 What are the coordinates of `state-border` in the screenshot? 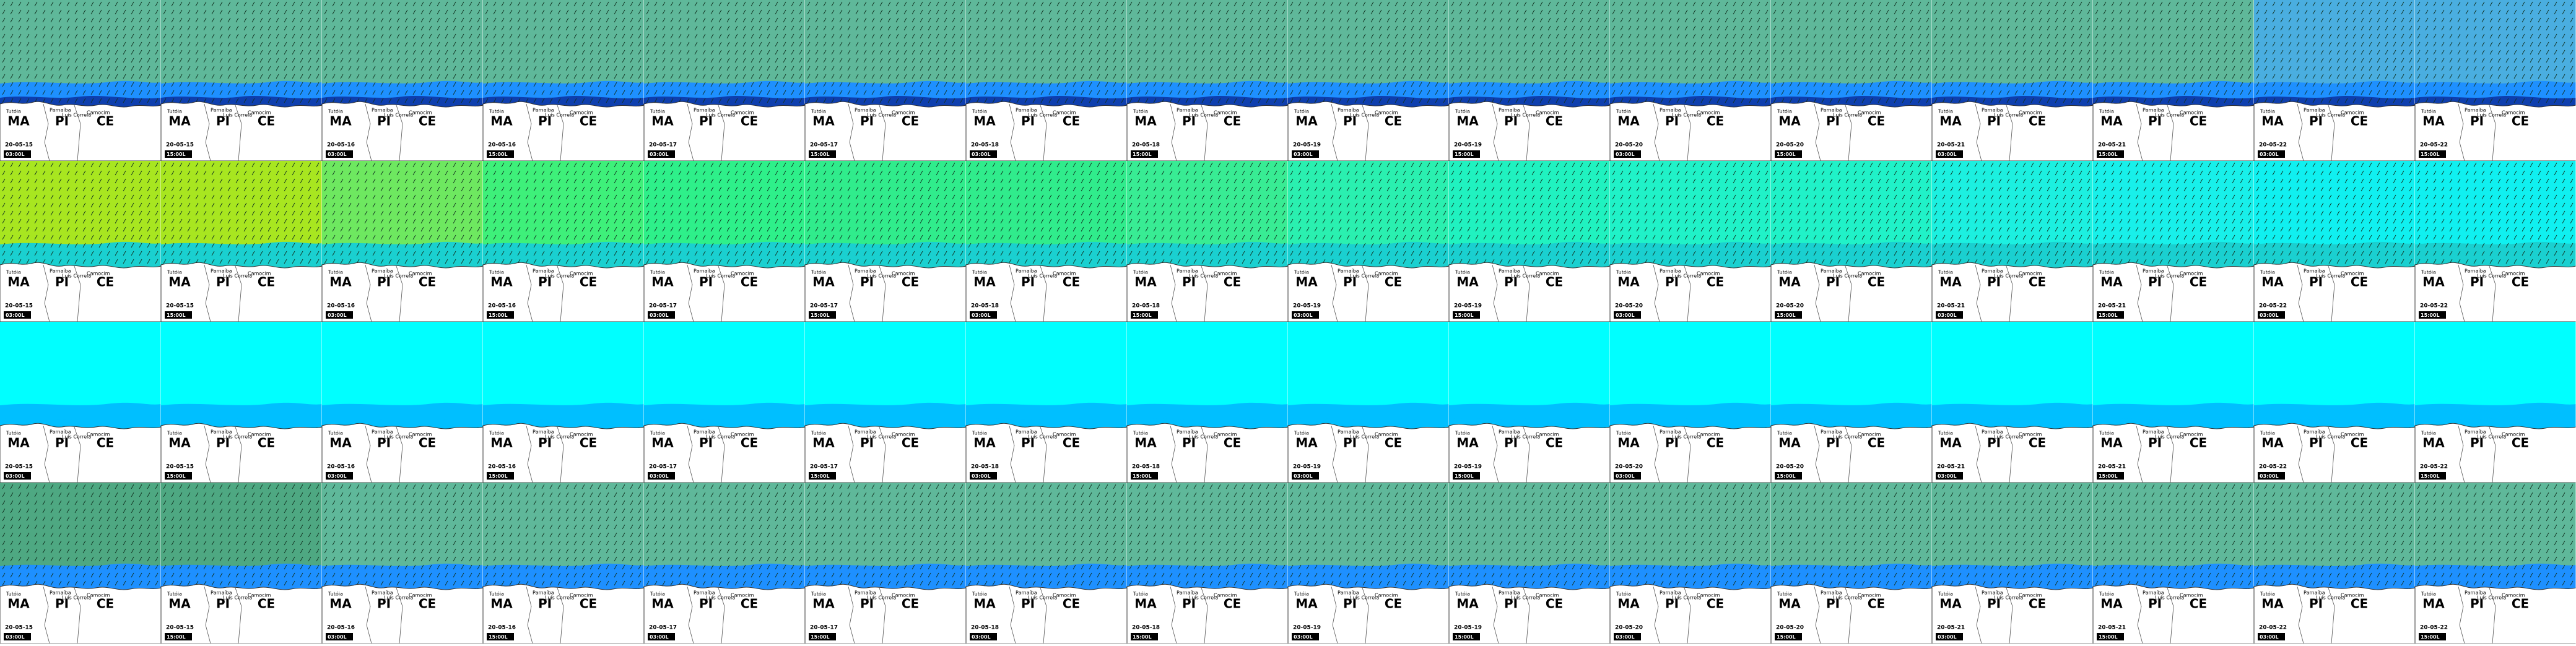 It's located at (706, 454).